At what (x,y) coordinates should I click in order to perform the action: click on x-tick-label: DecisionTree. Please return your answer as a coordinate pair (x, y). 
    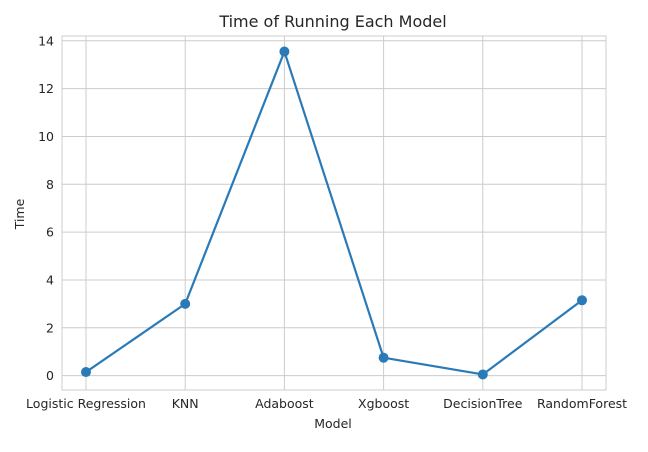
    Looking at the image, I should click on (483, 403).